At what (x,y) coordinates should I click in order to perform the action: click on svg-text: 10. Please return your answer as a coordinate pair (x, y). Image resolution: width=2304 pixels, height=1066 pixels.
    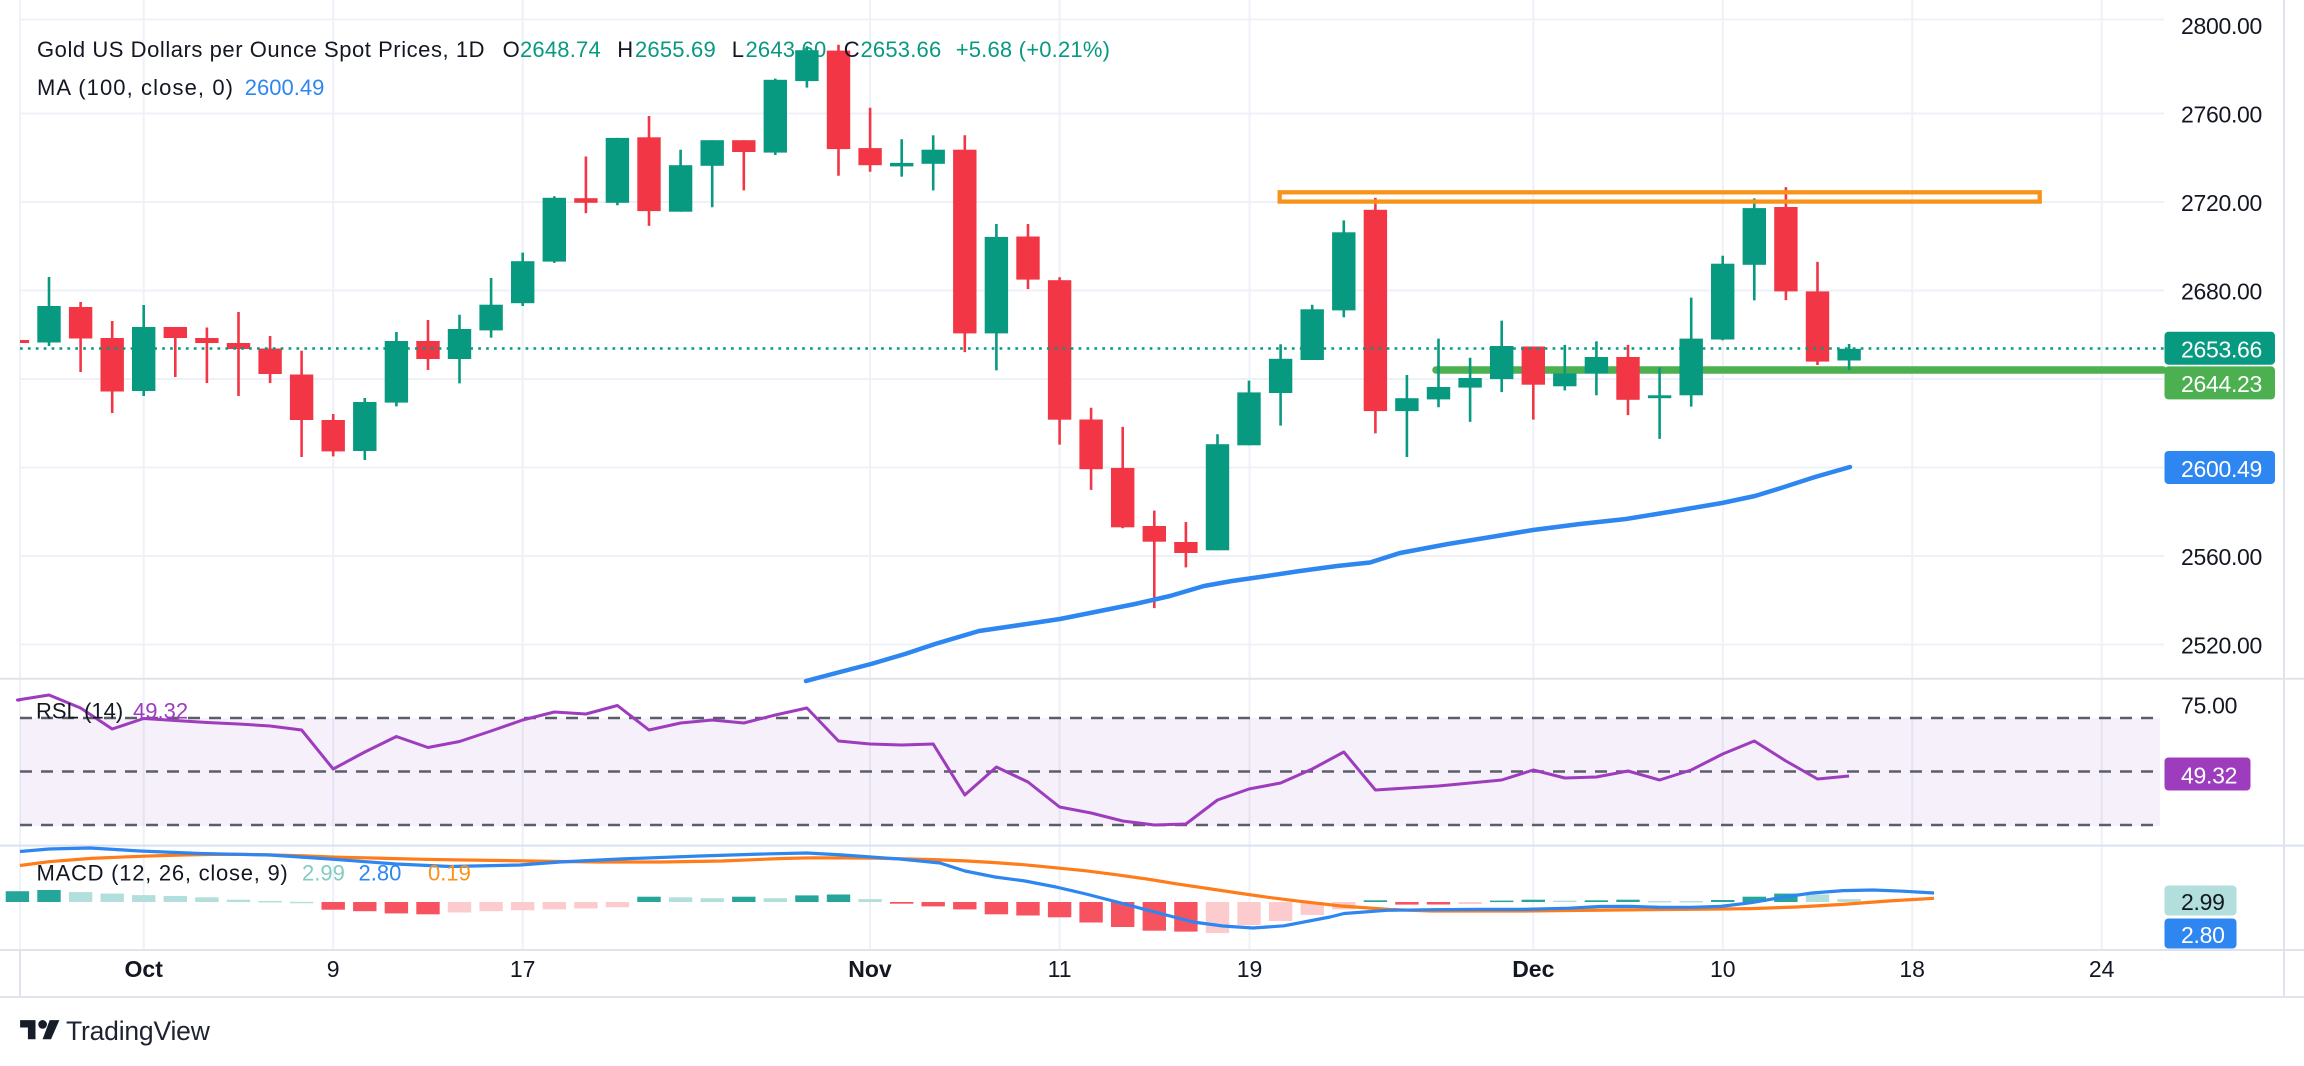
    Looking at the image, I should click on (1723, 969).